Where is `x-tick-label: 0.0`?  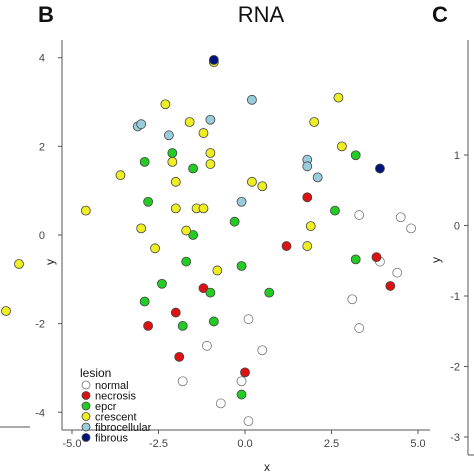 x-tick-label: 0.0 is located at coordinates (244, 444).